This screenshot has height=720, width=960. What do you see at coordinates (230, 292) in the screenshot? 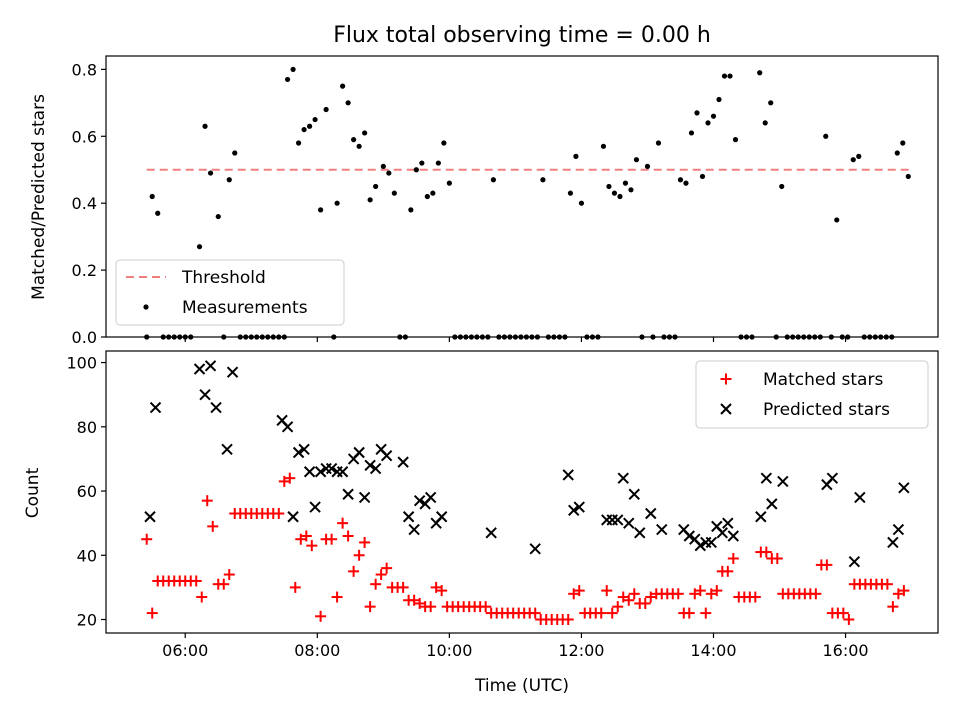
I see `top-legend-box` at bounding box center [230, 292].